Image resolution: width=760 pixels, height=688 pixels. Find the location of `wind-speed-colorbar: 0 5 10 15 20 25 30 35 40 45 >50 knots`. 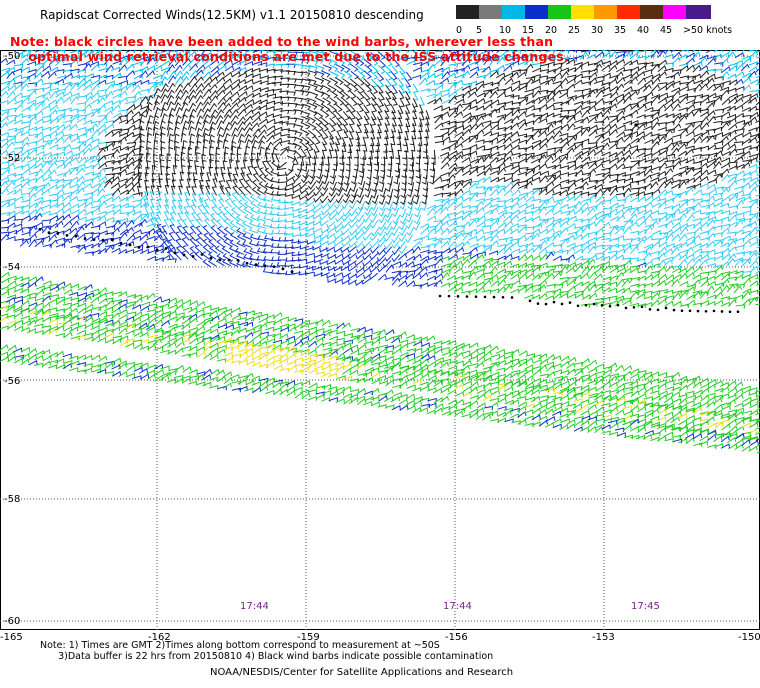

wind-speed-colorbar: 0 5 10 15 20 25 30 35 40 45 >50 knots is located at coordinates (606, 23).